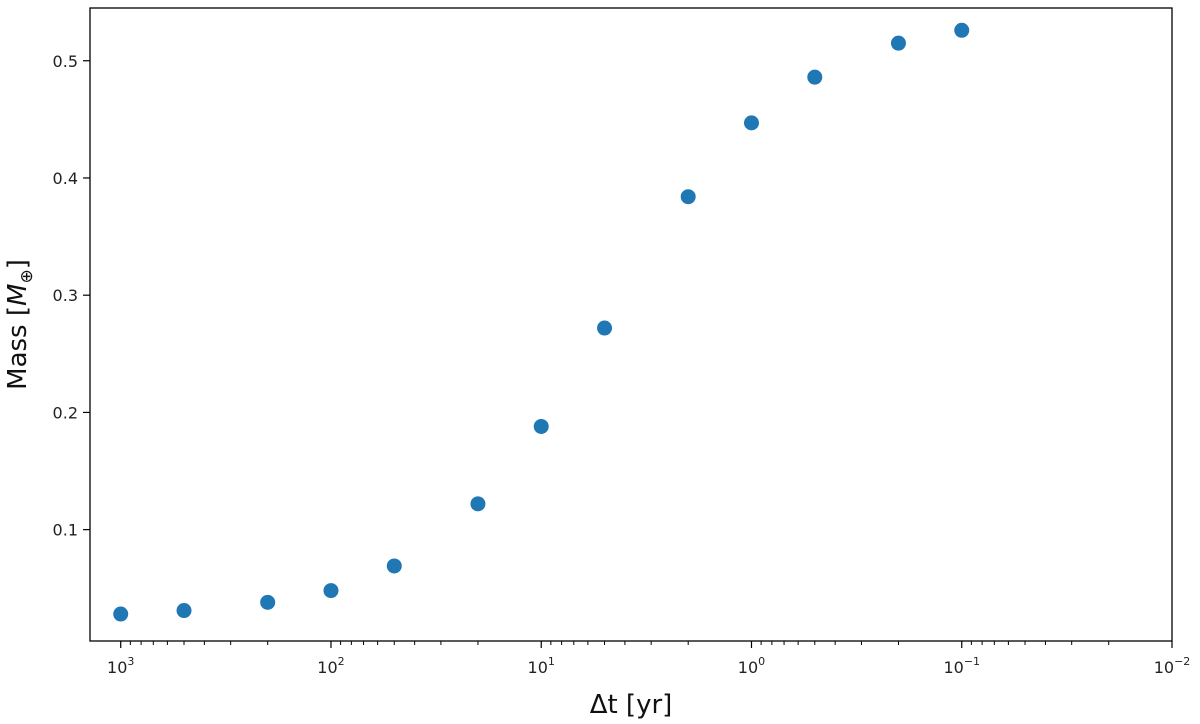  I want to click on y-axis-title-symbol: M, so click(18, 295).